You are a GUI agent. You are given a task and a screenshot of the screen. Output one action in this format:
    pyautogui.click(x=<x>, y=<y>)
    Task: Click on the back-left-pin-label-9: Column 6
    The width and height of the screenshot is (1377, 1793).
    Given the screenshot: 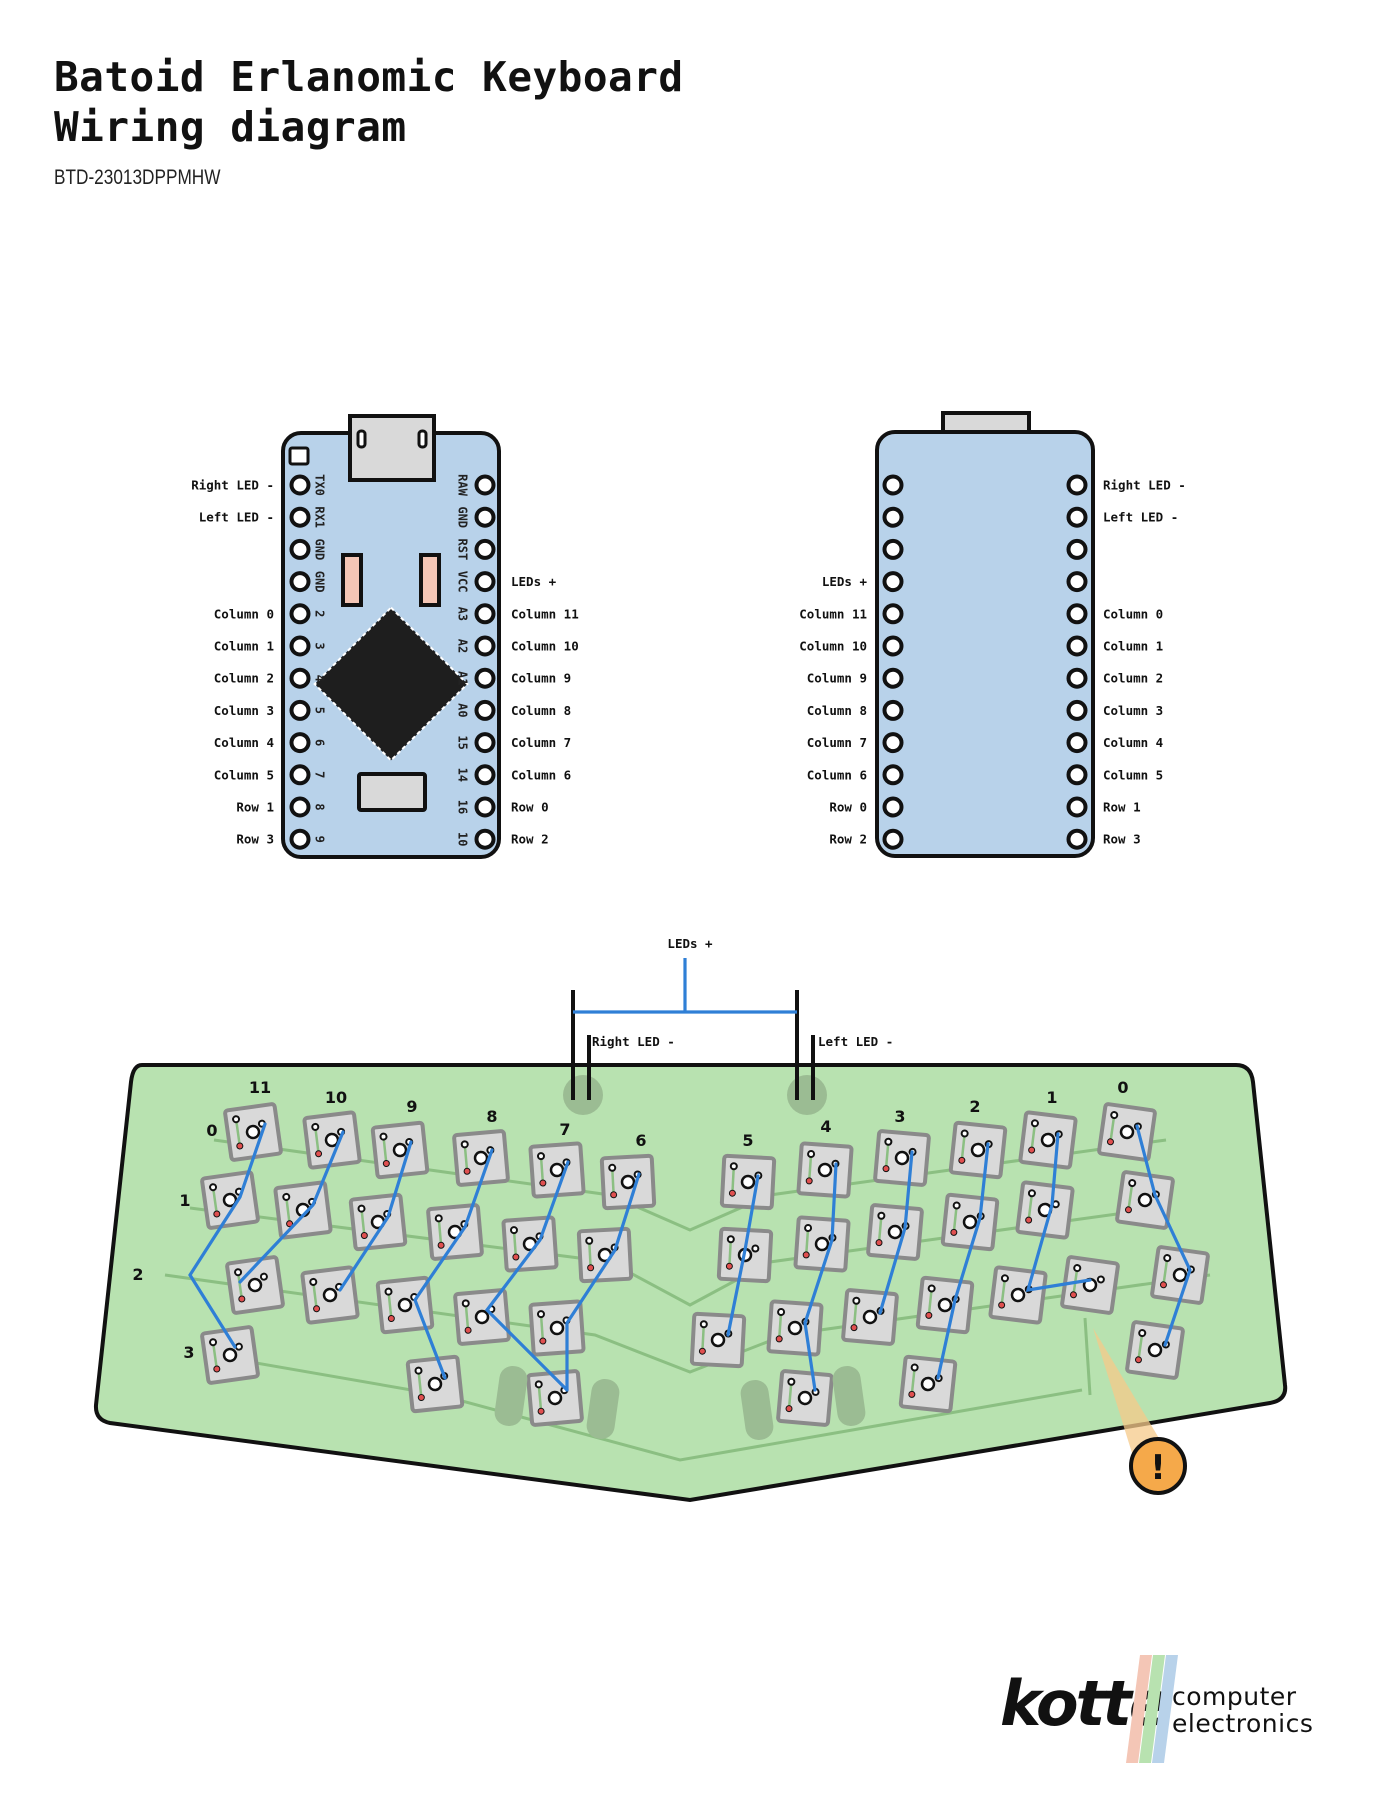 What is the action you would take?
    pyautogui.click(x=837, y=774)
    